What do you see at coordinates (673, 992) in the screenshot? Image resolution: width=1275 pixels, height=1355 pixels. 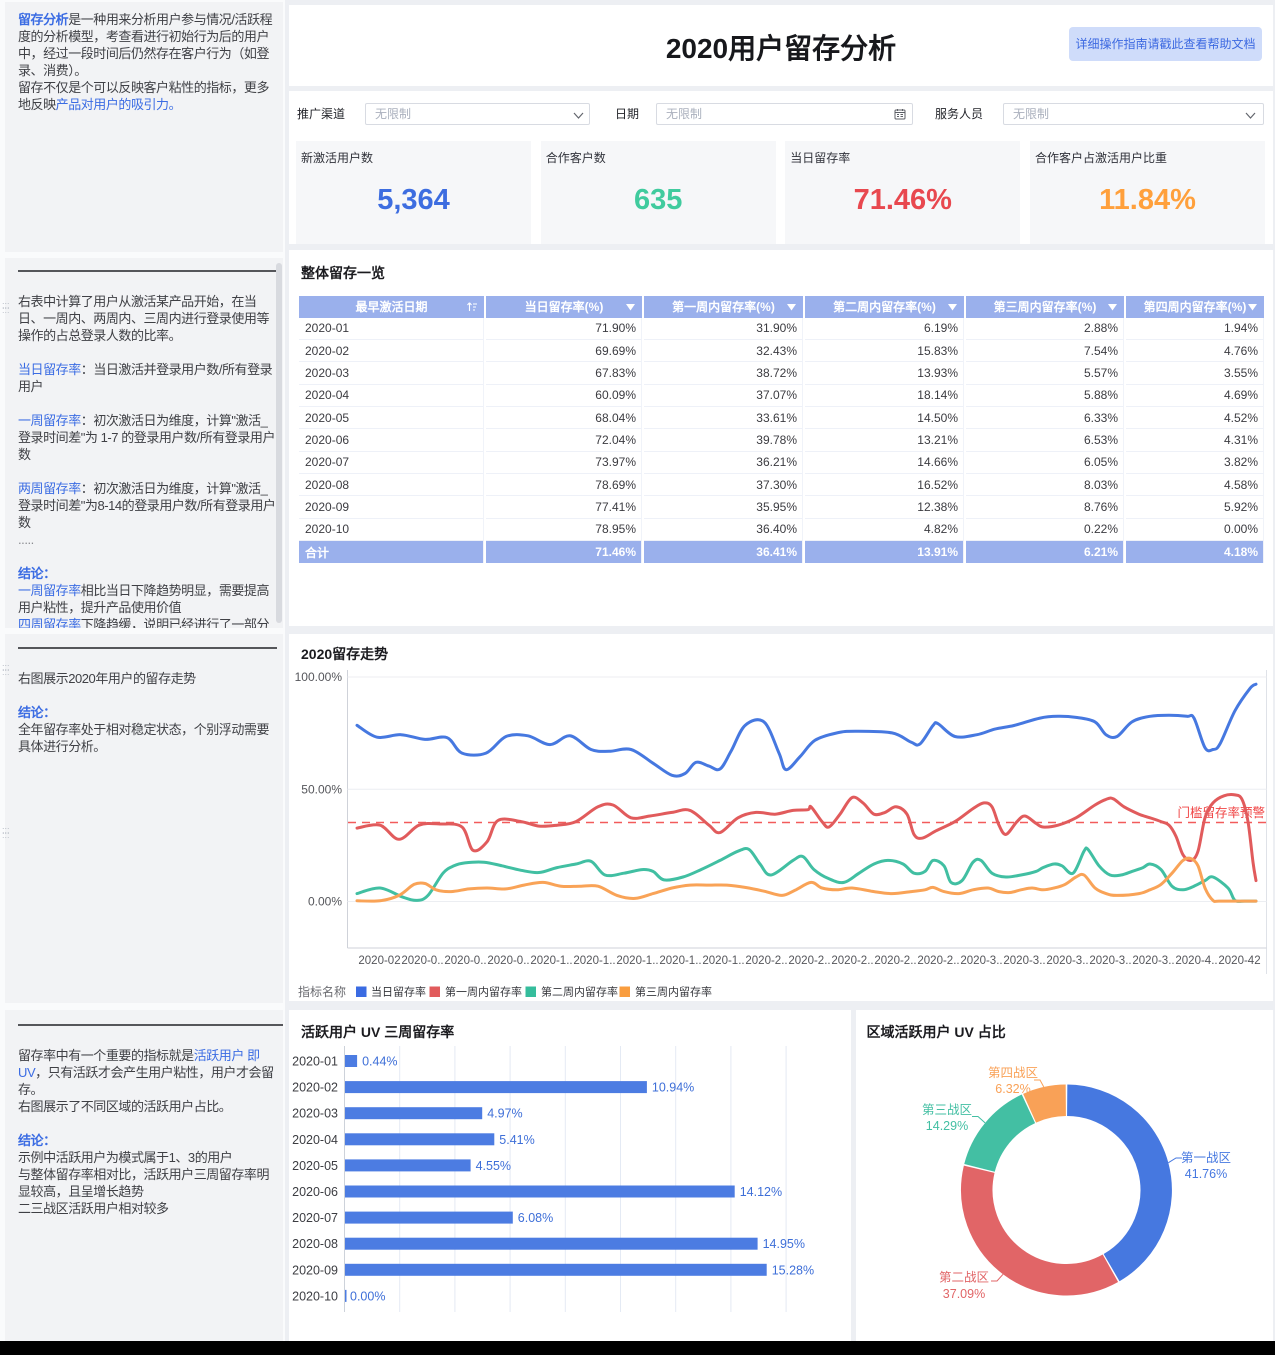 I see `svg-text: 第三周内留存率` at bounding box center [673, 992].